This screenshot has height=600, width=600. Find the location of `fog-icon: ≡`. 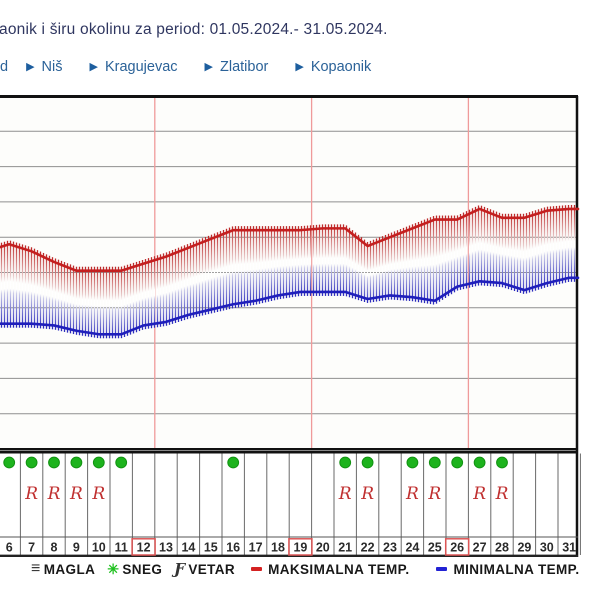

fog-icon: ≡ is located at coordinates (36, 568).